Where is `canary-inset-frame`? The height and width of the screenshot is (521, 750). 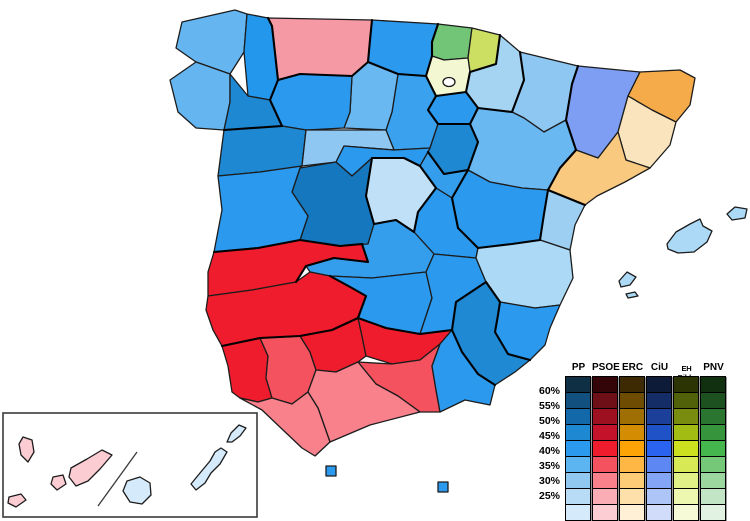 canary-inset-frame is located at coordinates (130, 465).